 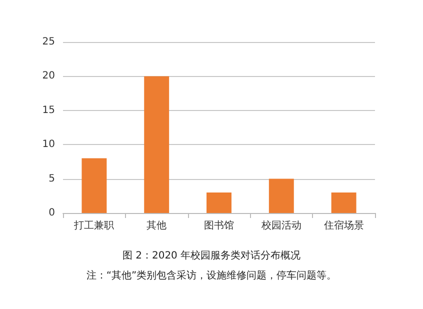 What do you see at coordinates (93, 226) in the screenshot?
I see `x-tick-label: 打工兼职` at bounding box center [93, 226].